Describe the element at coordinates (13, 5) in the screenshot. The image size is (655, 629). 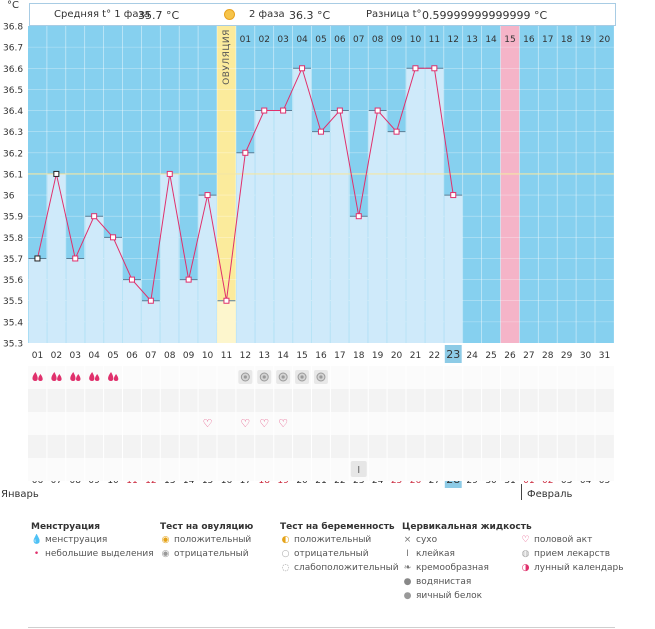
I see `unit-label: °C` at that location.